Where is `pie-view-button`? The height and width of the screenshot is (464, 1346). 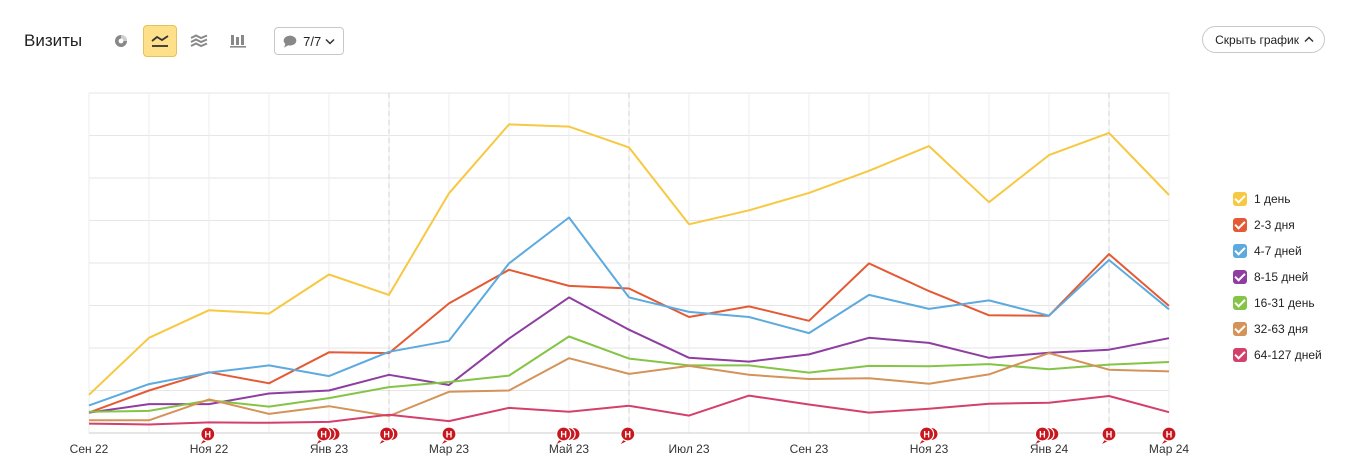
pie-view-button is located at coordinates (121, 41).